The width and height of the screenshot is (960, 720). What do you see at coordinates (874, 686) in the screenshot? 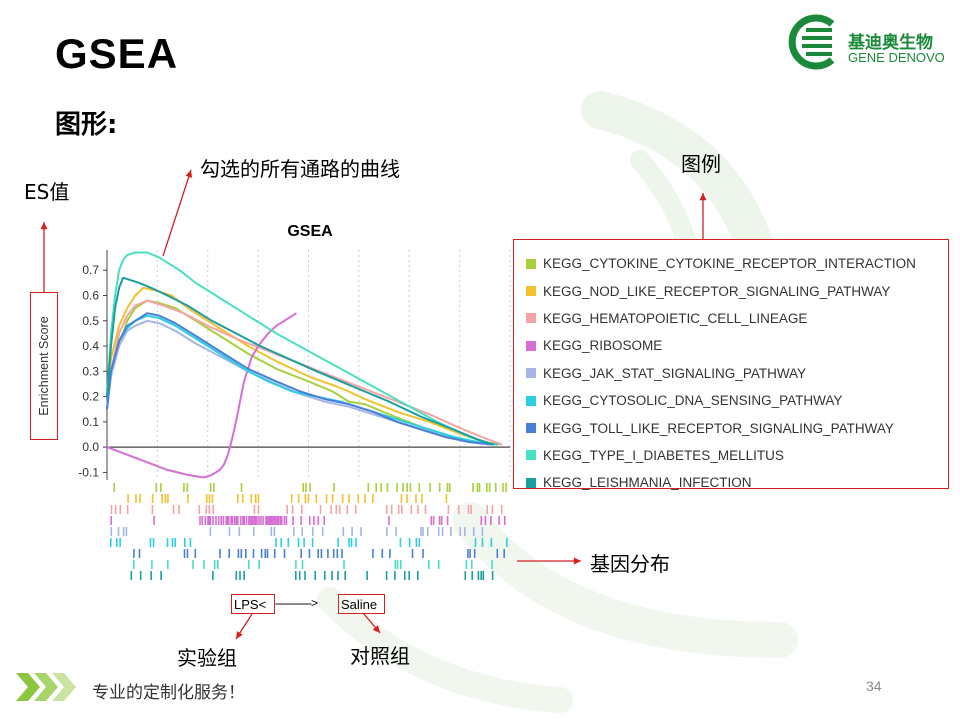
I see `page-number: 34` at bounding box center [874, 686].